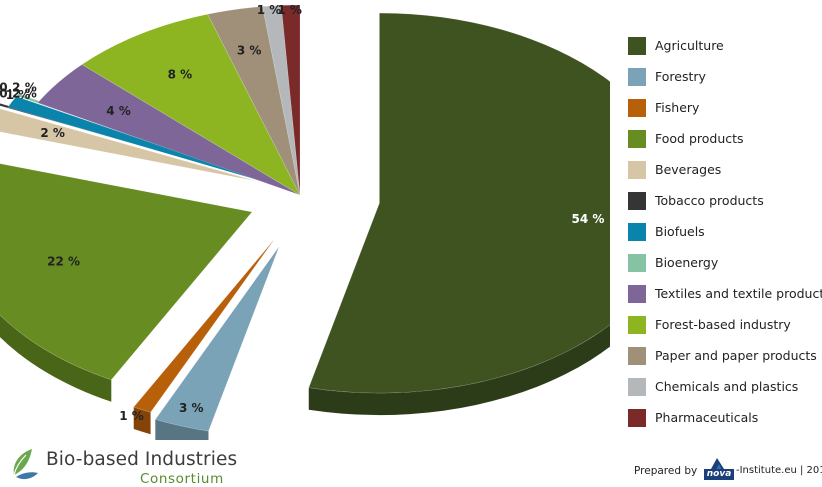 The image size is (822, 487). I want to click on slice-value-label: 8 %, so click(180, 75).